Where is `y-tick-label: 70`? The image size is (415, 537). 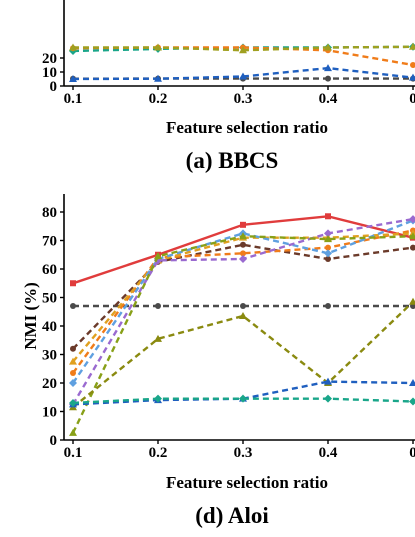
y-tick-label: 70 is located at coordinates (49, 242).